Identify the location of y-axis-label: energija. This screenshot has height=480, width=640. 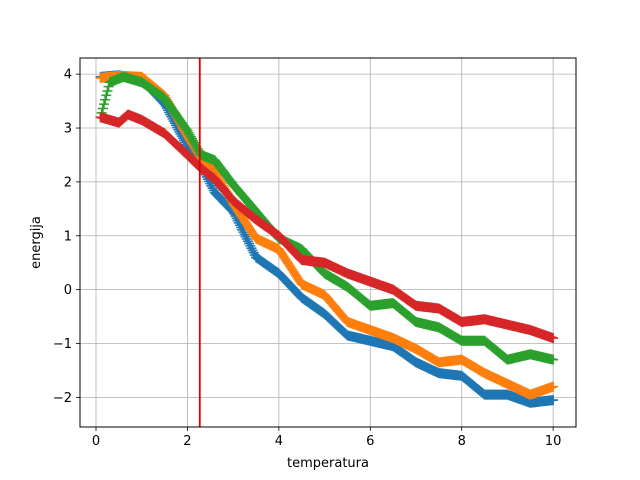
(36, 242).